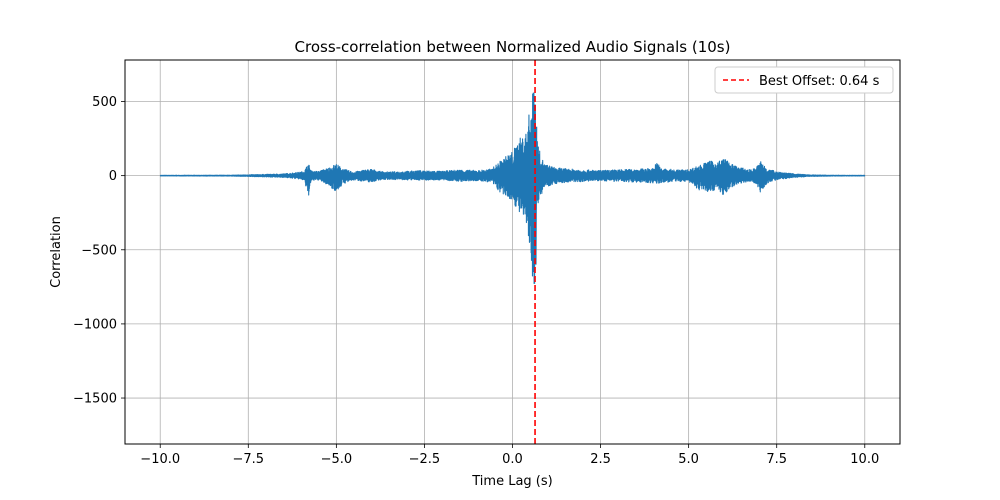 This screenshot has height=500, width=1000. Describe the element at coordinates (337, 459) in the screenshot. I see `x-tick-label: −5.0` at that location.